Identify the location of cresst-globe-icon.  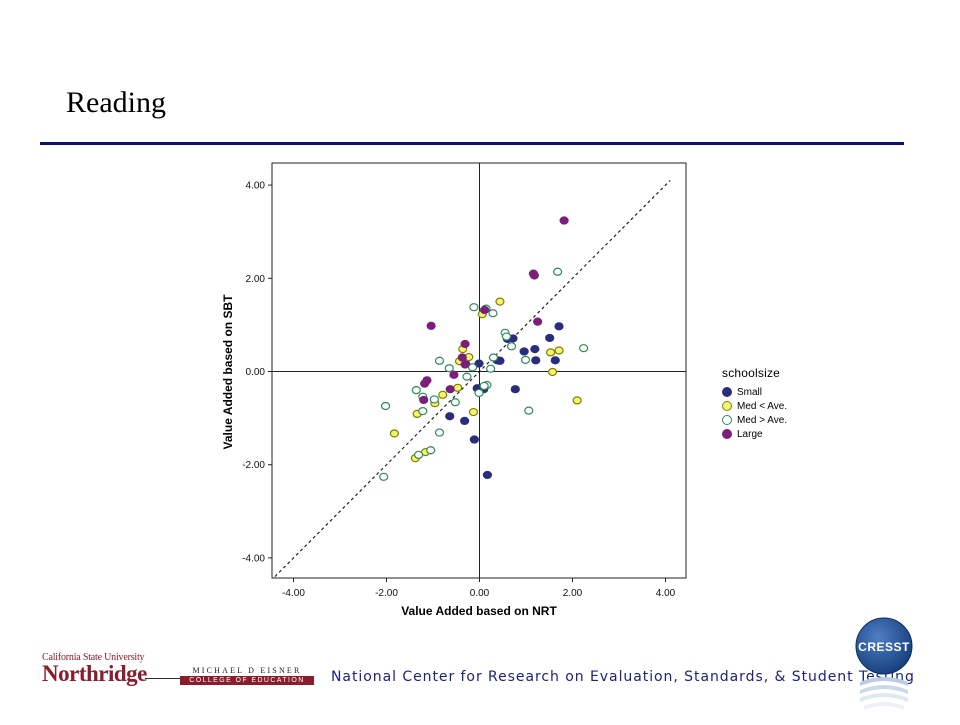
(884, 663).